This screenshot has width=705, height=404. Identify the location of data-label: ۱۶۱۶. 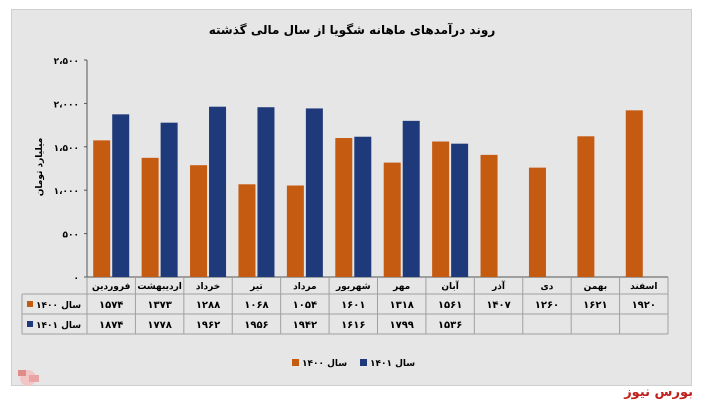
(353, 325).